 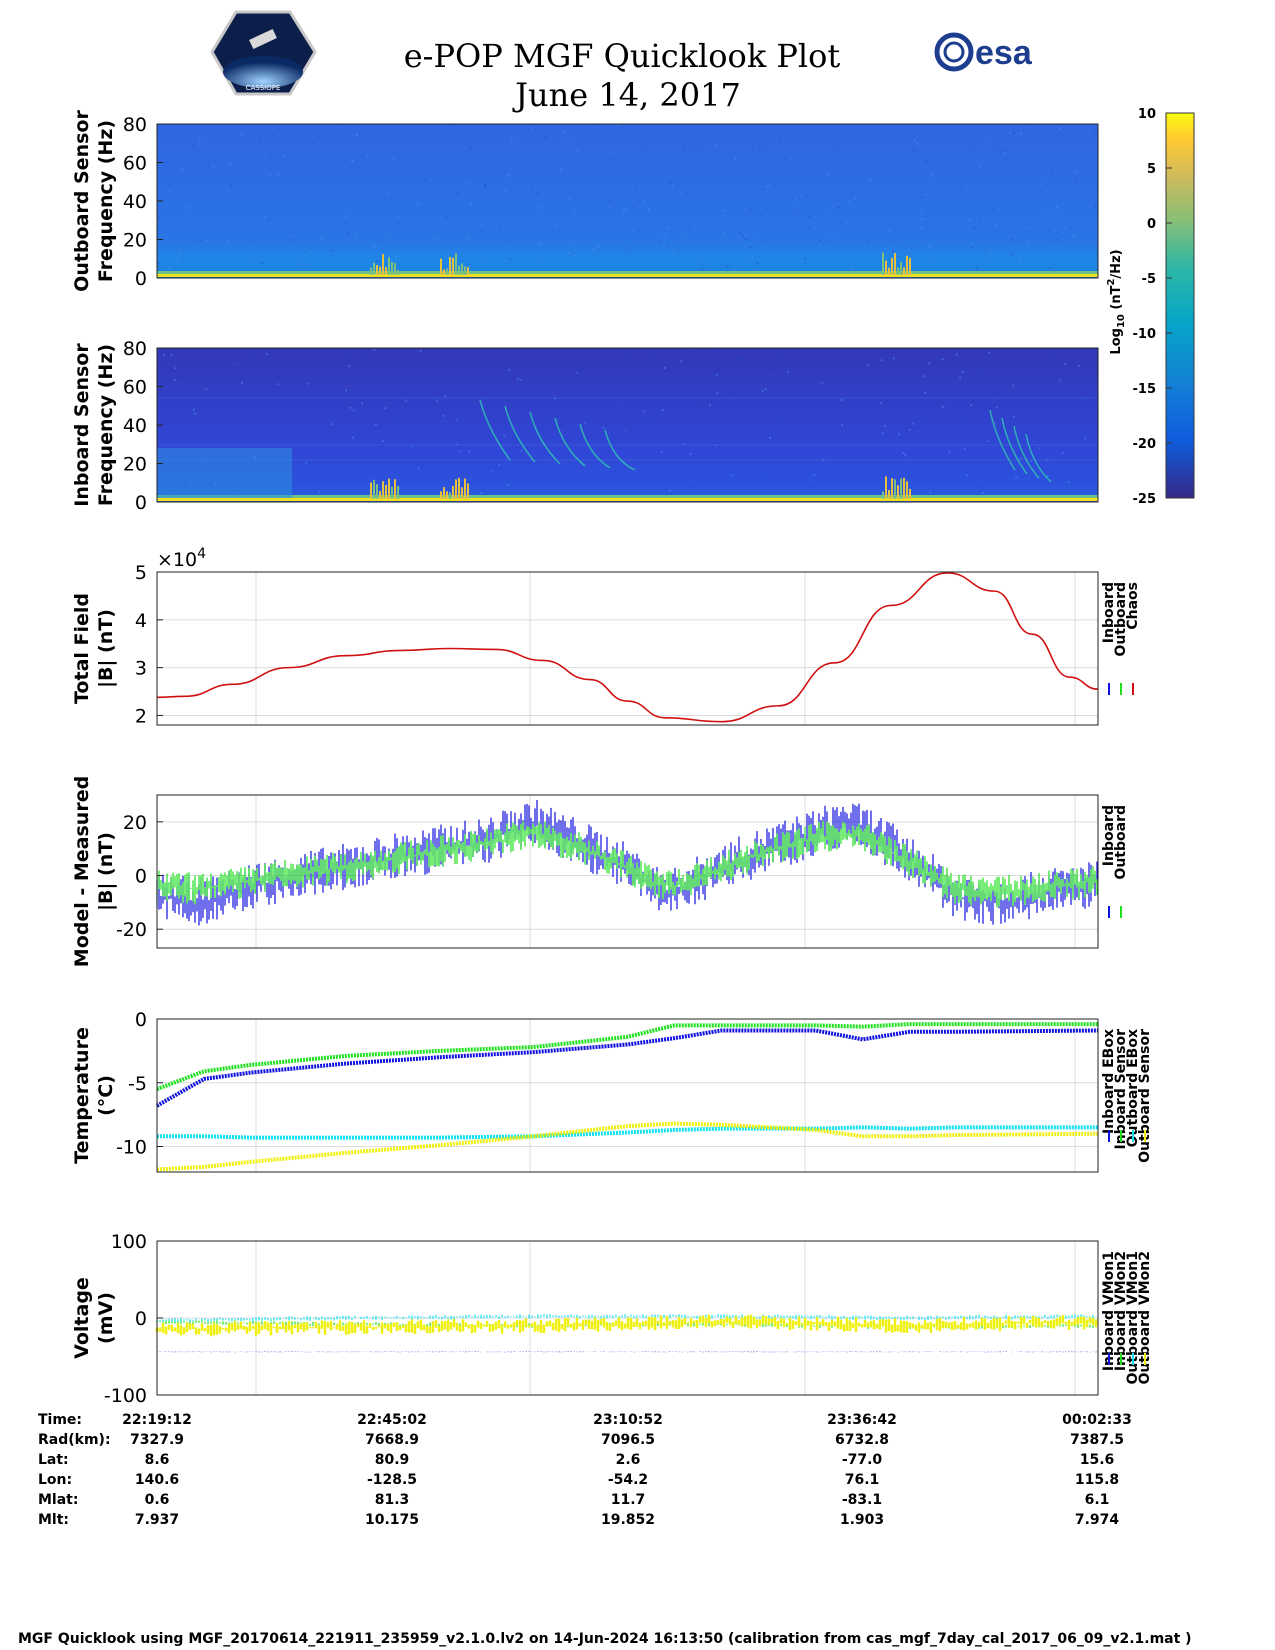 What do you see at coordinates (862, 1440) in the screenshot?
I see `table-cell: 6732.8` at bounding box center [862, 1440].